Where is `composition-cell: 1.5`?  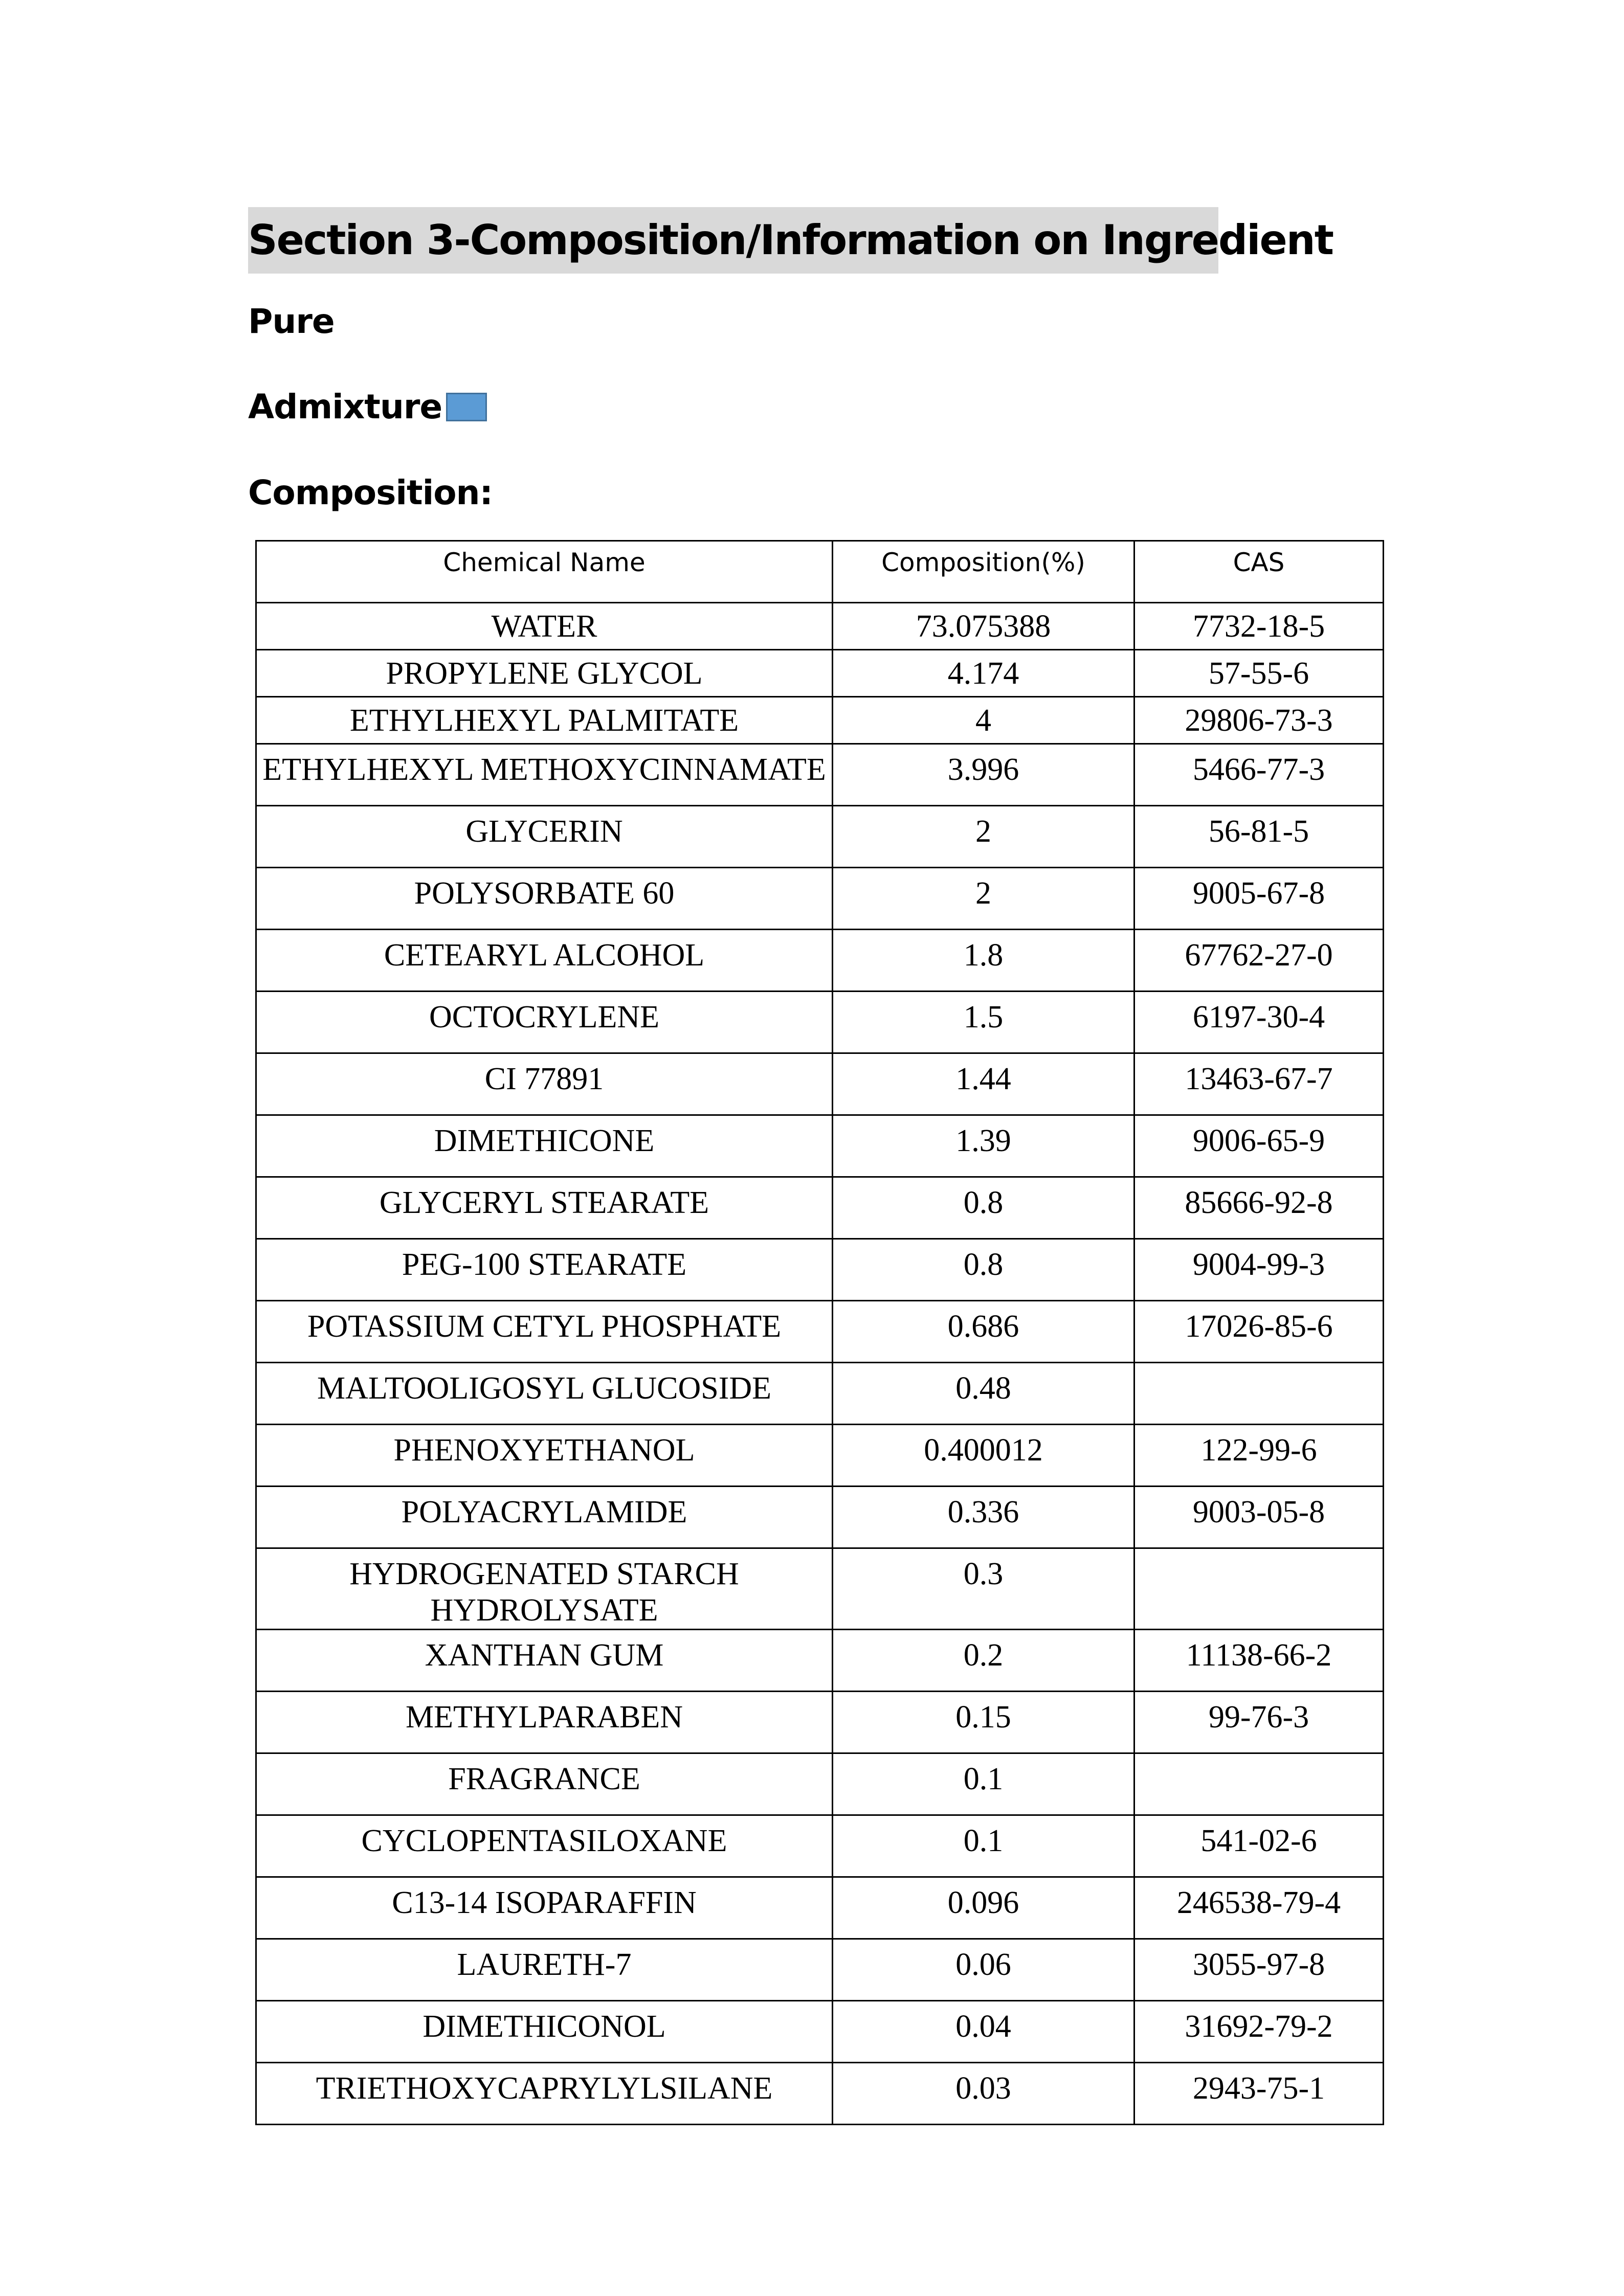
composition-cell: 1.5 is located at coordinates (984, 1023).